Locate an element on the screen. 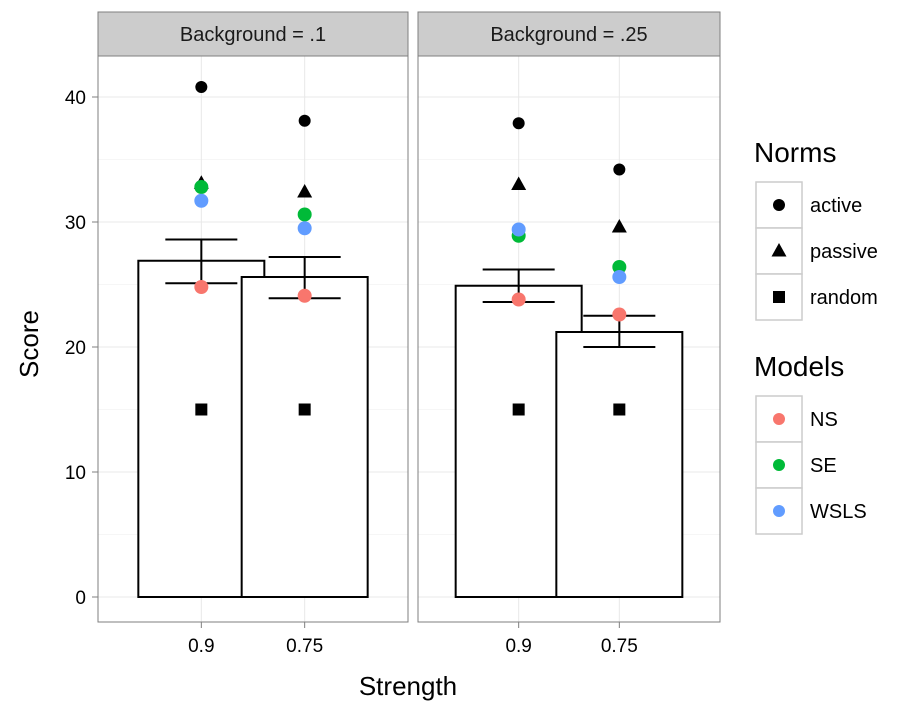 This screenshot has width=902, height=701. y-tick-label: 30 is located at coordinates (75, 223).